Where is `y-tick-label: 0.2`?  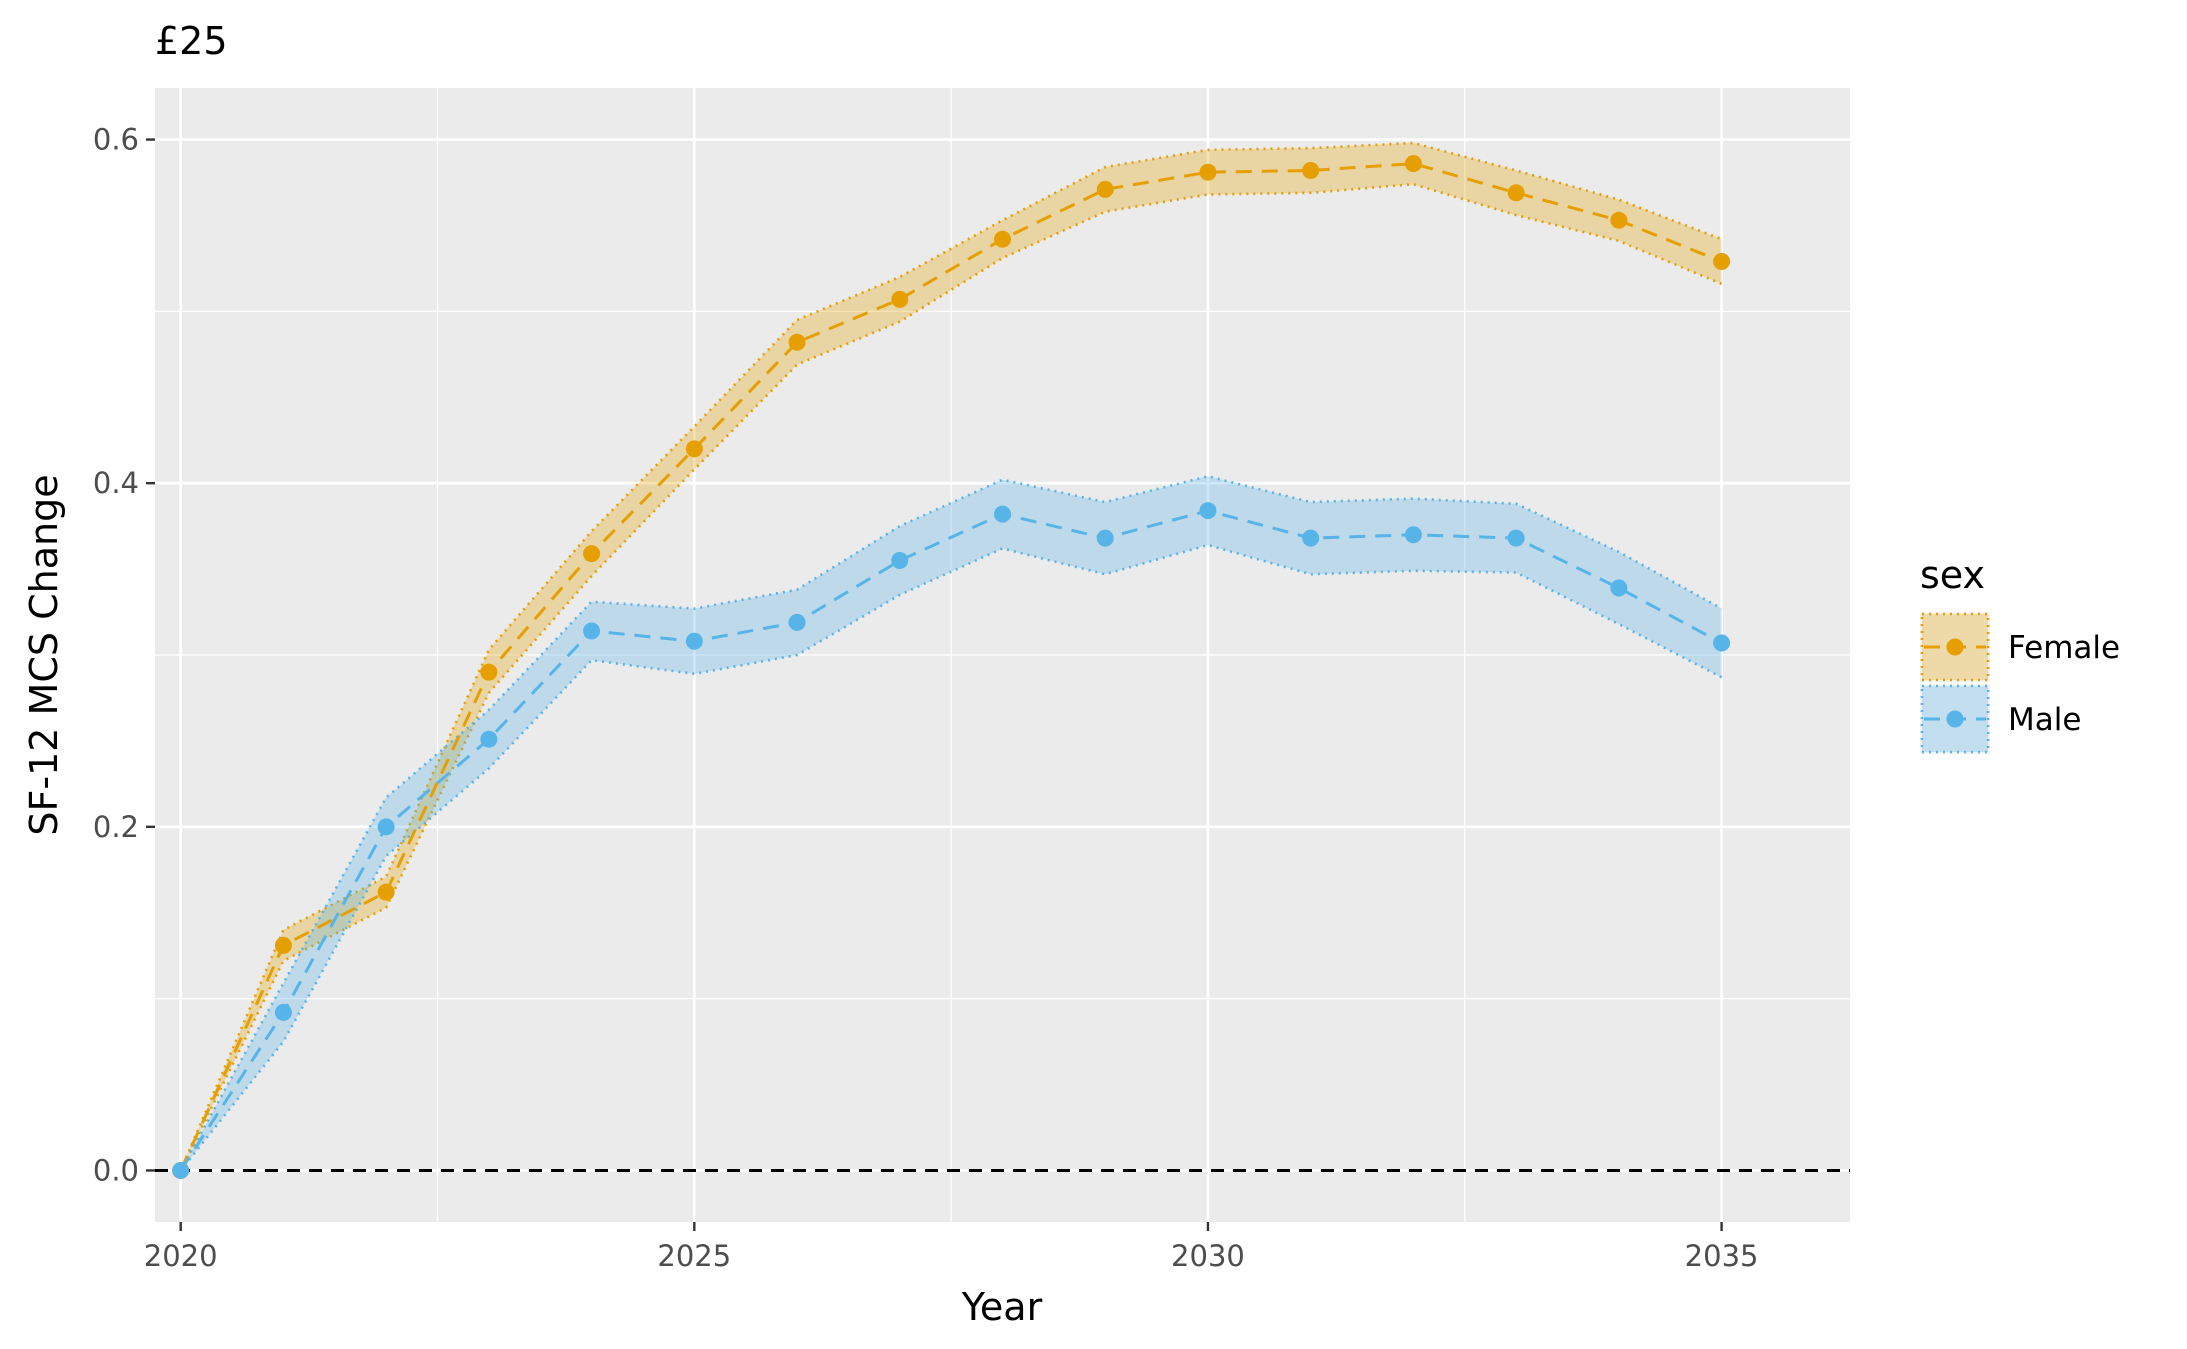 y-tick-label: 0.2 is located at coordinates (116, 827).